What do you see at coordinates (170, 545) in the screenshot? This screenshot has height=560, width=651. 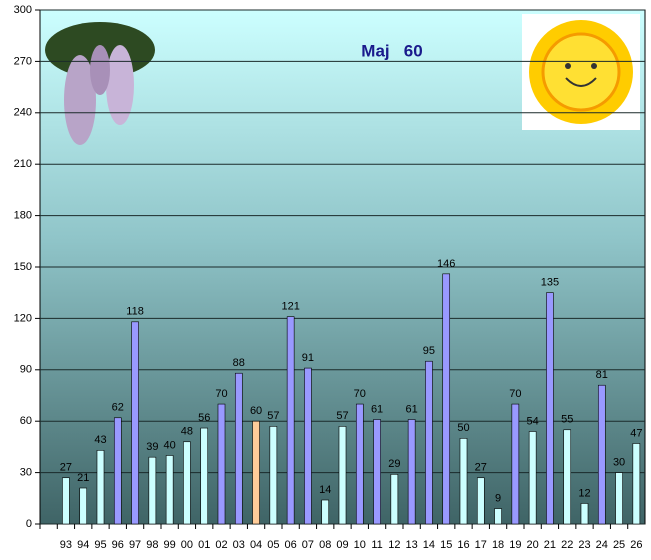 I see `x-tick-label: 99` at bounding box center [170, 545].